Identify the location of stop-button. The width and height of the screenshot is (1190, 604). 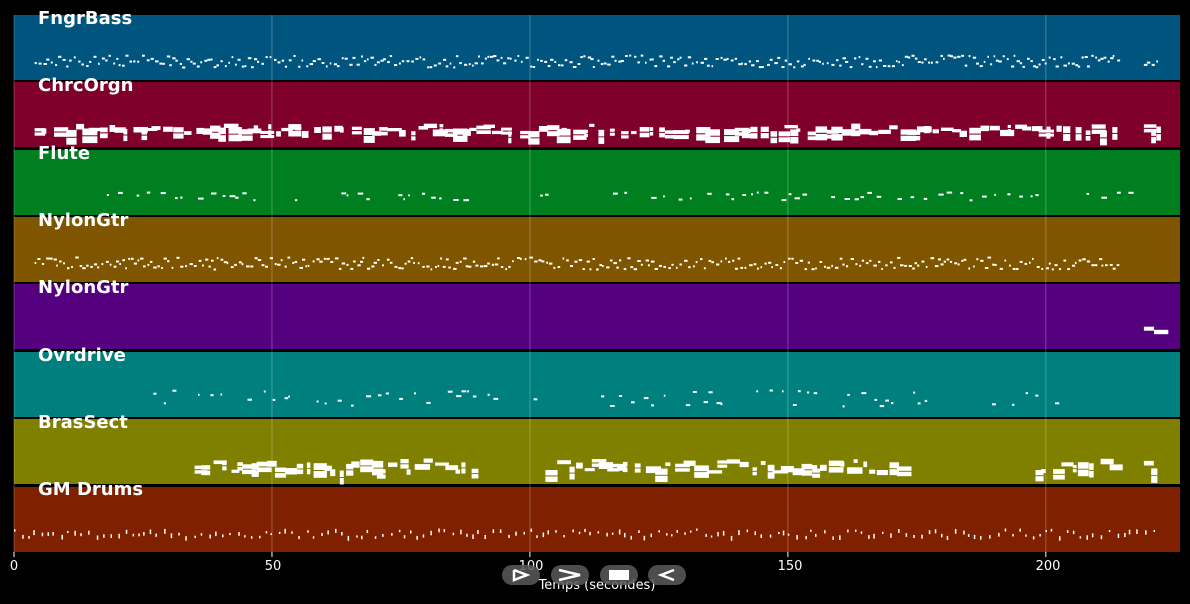
(619, 575).